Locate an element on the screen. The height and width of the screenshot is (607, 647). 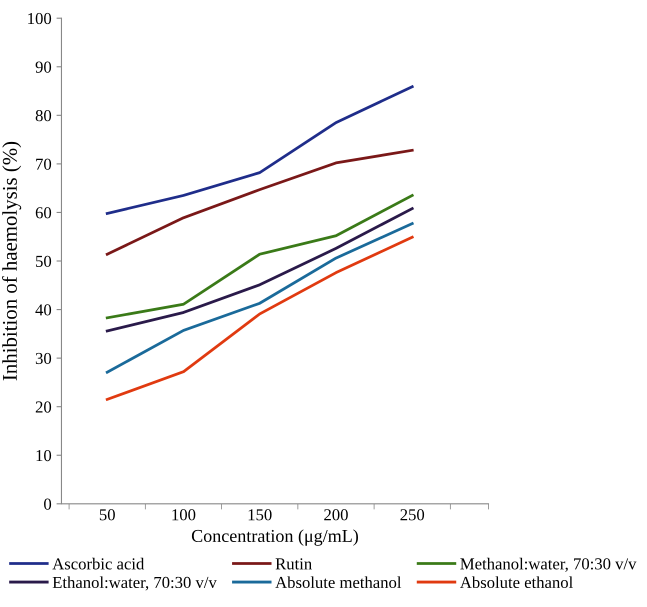
legend-label: Absolute methanol is located at coordinates (338, 582).